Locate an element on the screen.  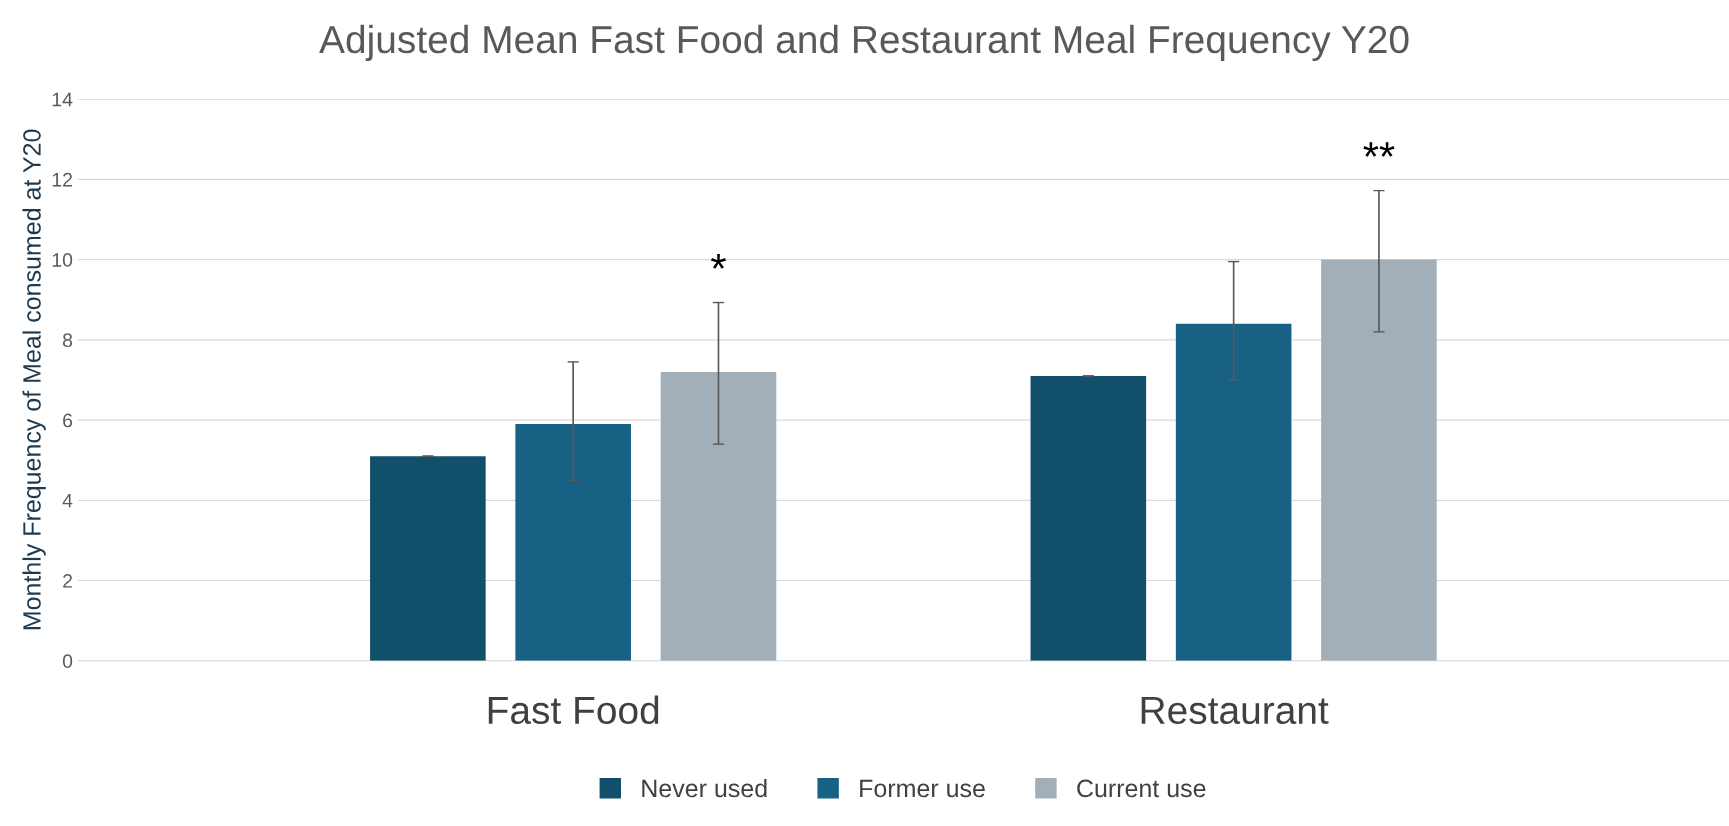
x-tick-label: Restaurant is located at coordinates (1235, 710).